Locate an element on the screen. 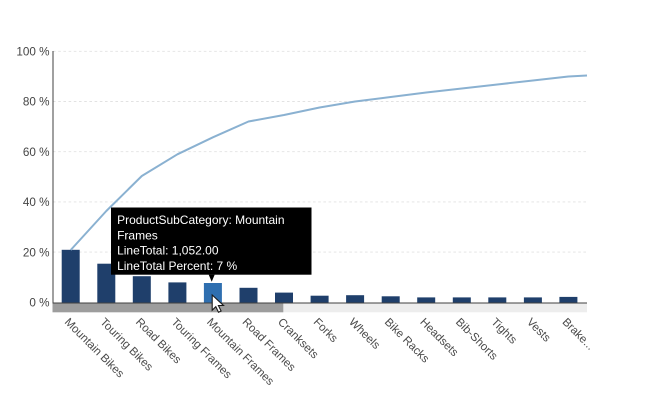 The image size is (672, 411). svg-text: 0 % is located at coordinates (39, 303).